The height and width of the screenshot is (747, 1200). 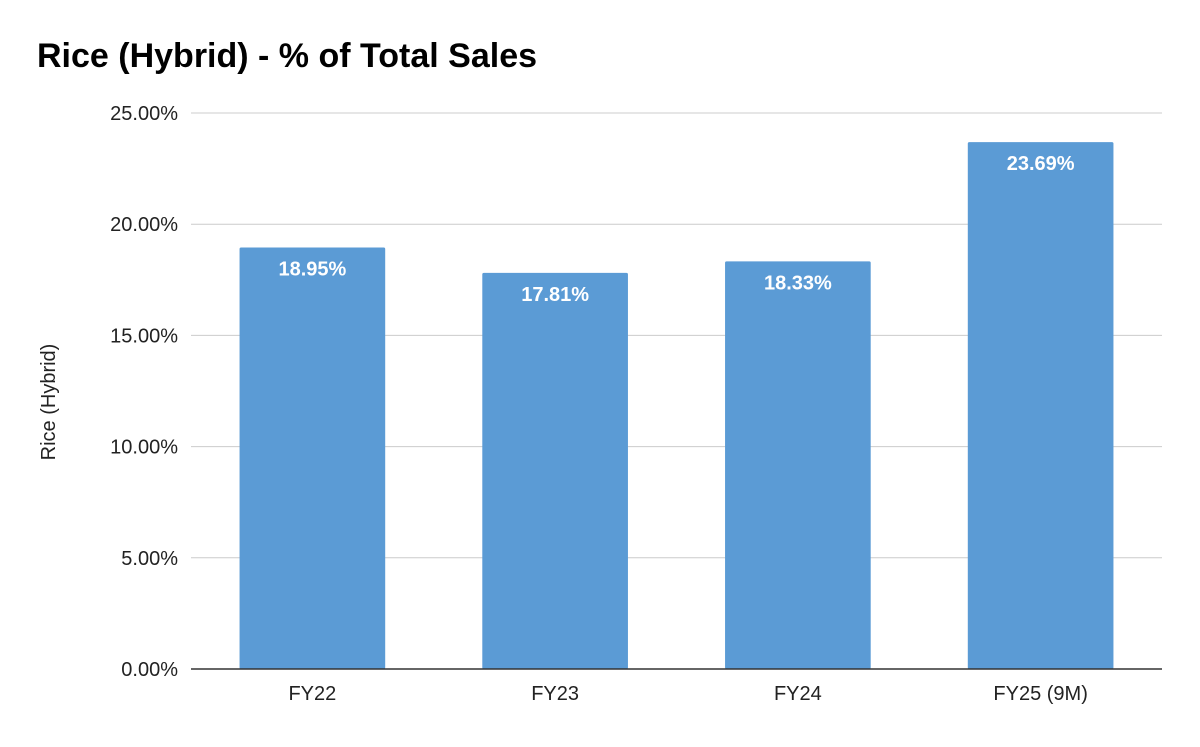 I want to click on x-tick-label: FY24, so click(x=798, y=694).